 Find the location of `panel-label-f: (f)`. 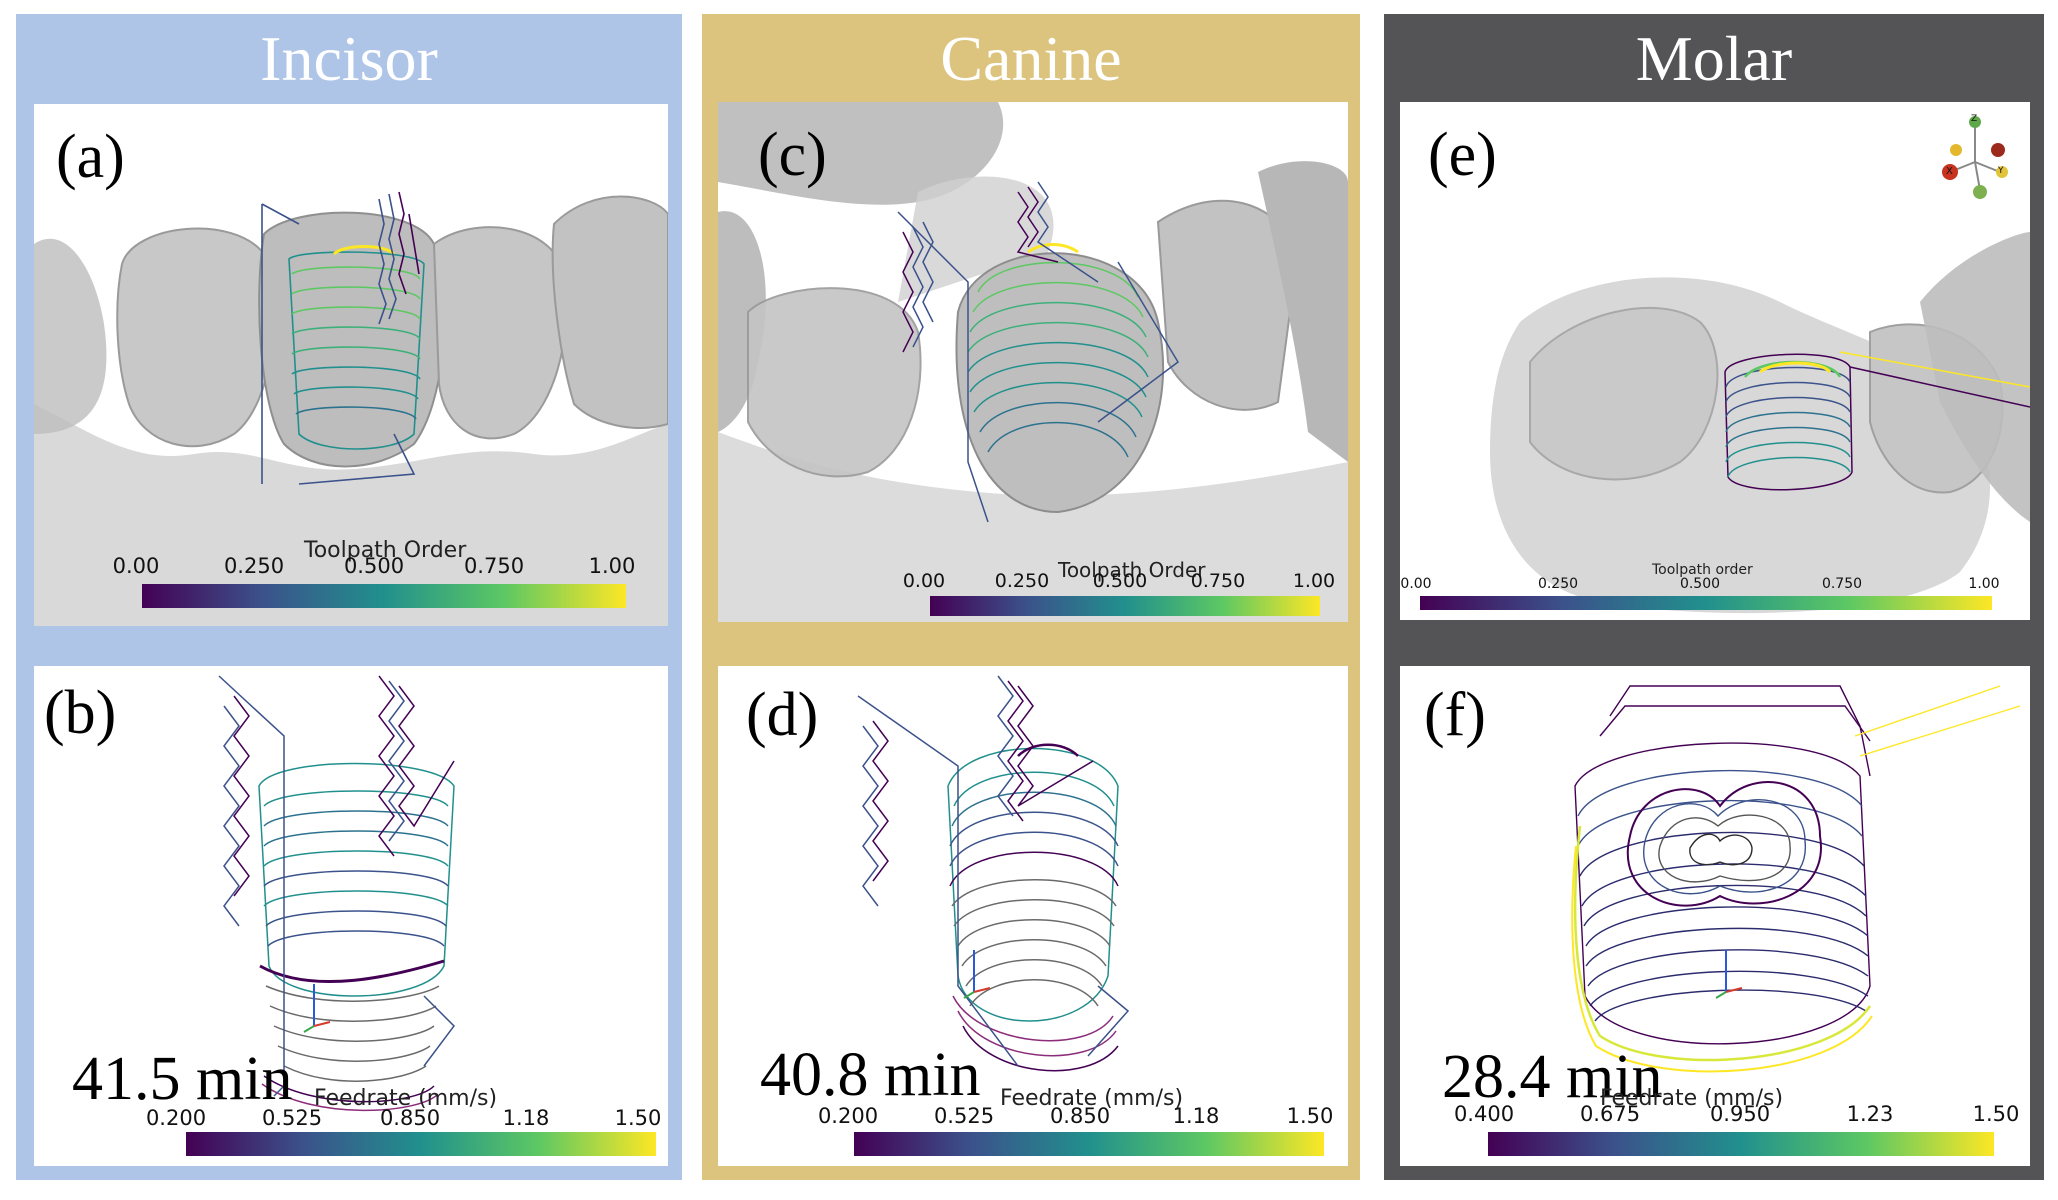

panel-label-f: (f) is located at coordinates (1455, 715).